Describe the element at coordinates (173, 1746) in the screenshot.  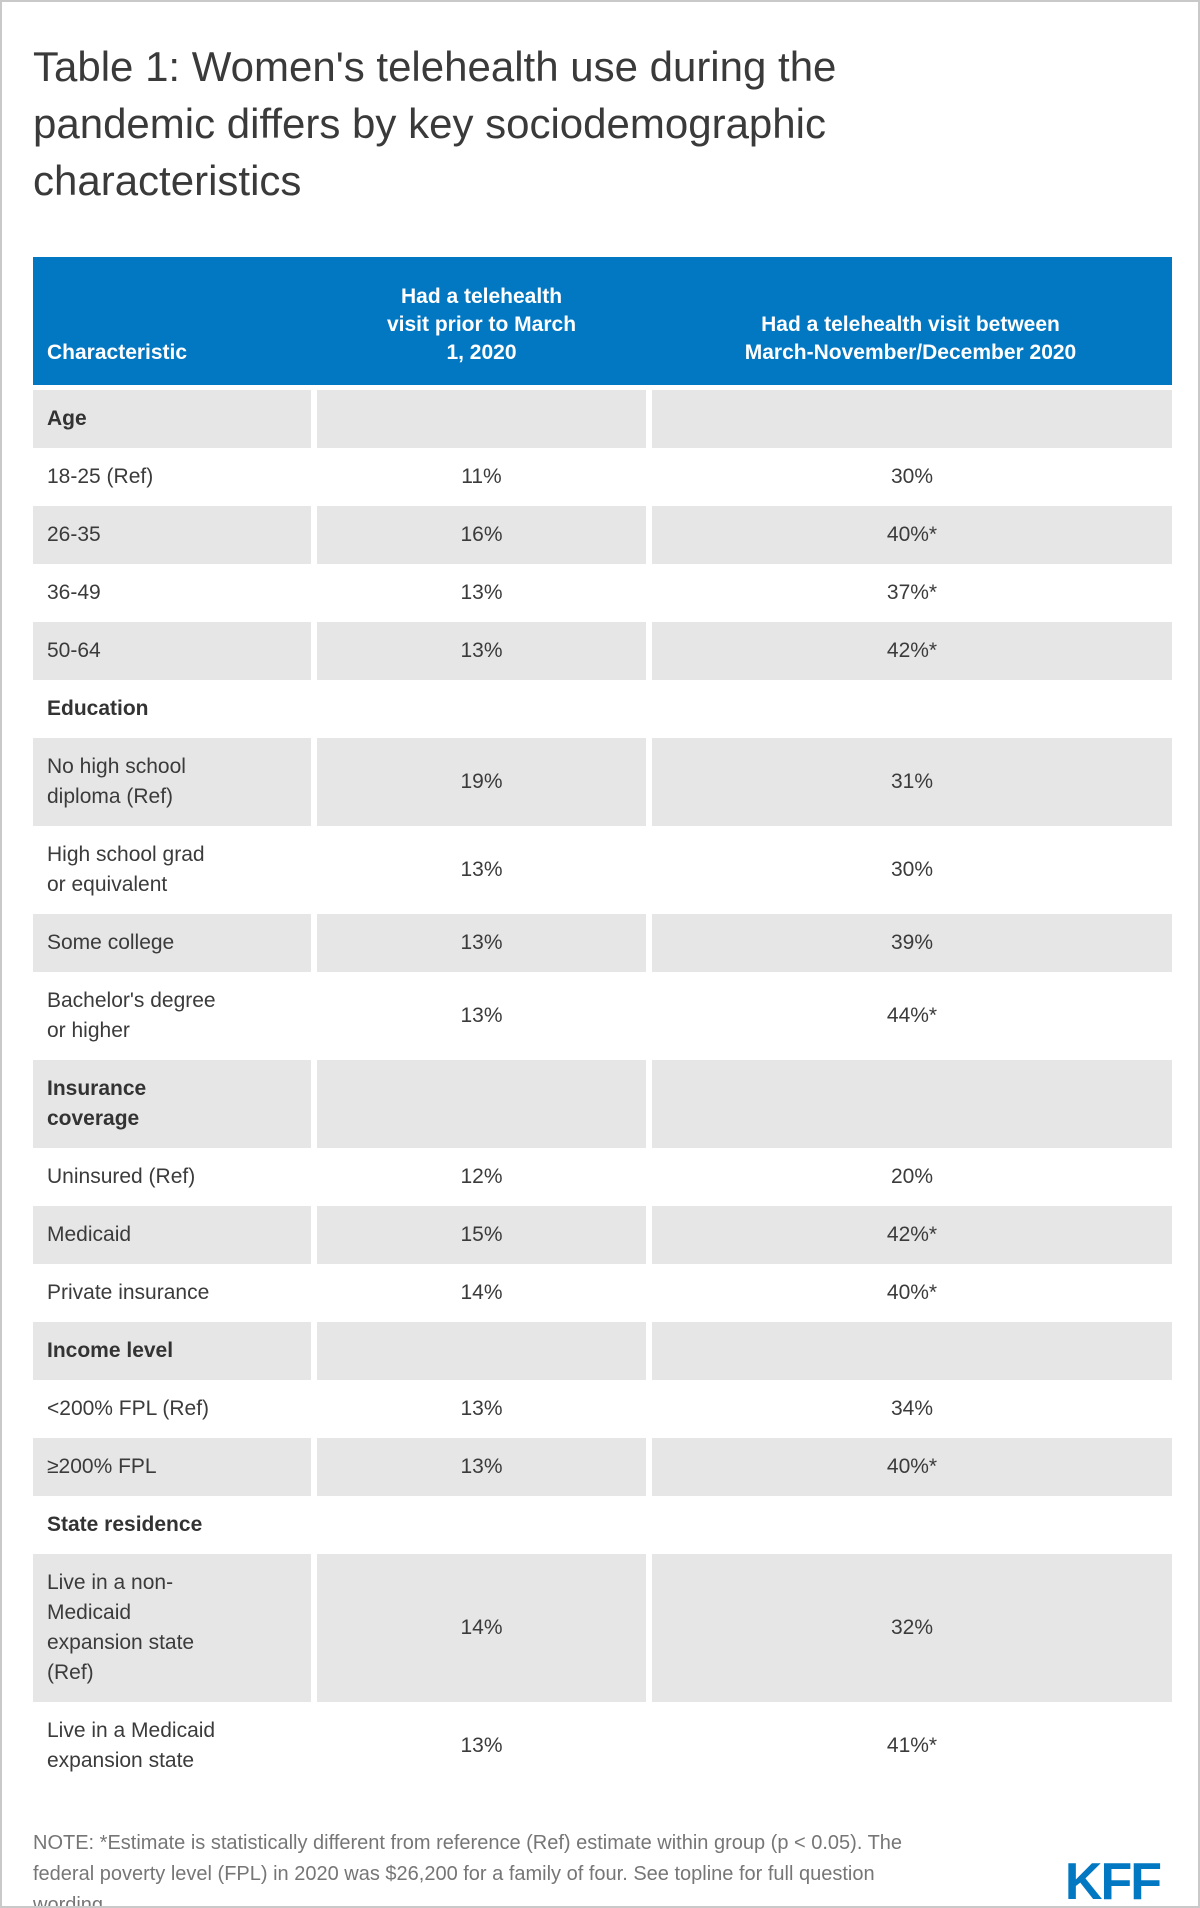
I see `characteristic-cell: Live in a Medicaid expansion state` at that location.